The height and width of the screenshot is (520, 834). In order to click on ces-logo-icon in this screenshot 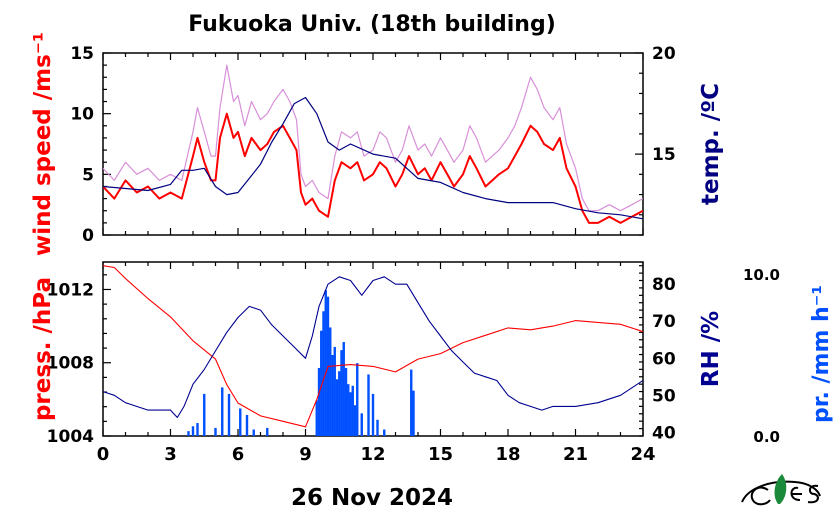, I will do `click(781, 490)`.